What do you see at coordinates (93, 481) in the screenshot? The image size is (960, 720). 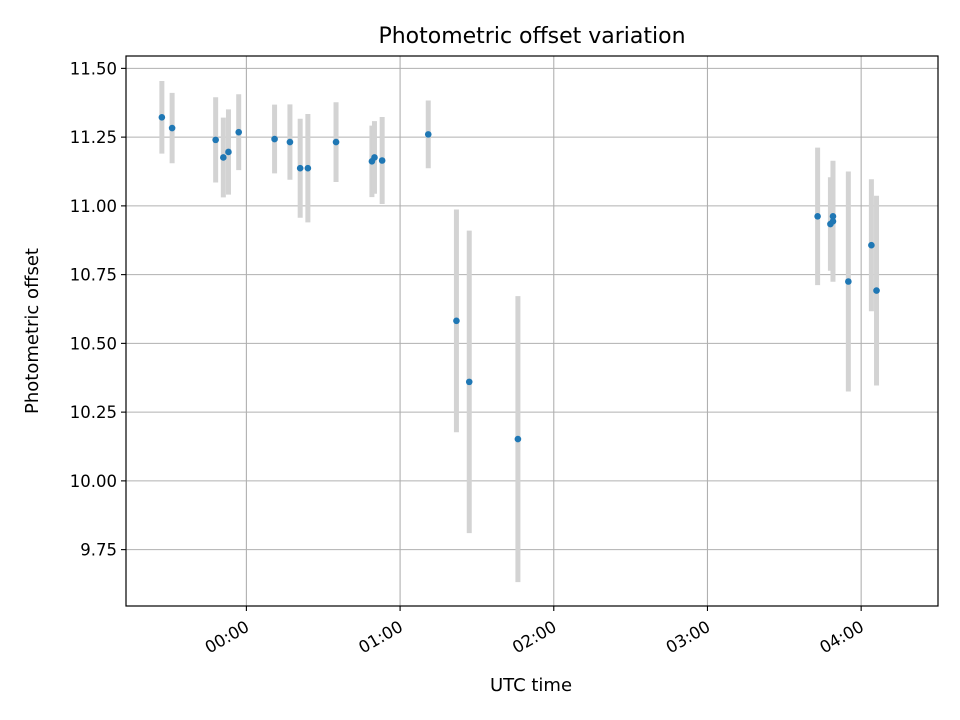 I see `y-tick-label: 10.00` at bounding box center [93, 481].